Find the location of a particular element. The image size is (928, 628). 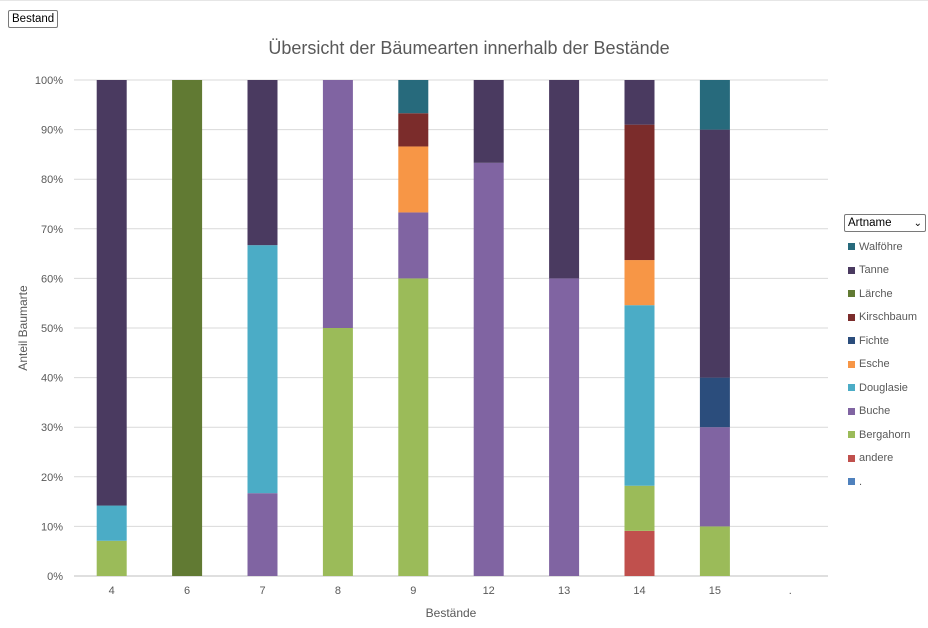

legend-item: andere is located at coordinates (882, 459).